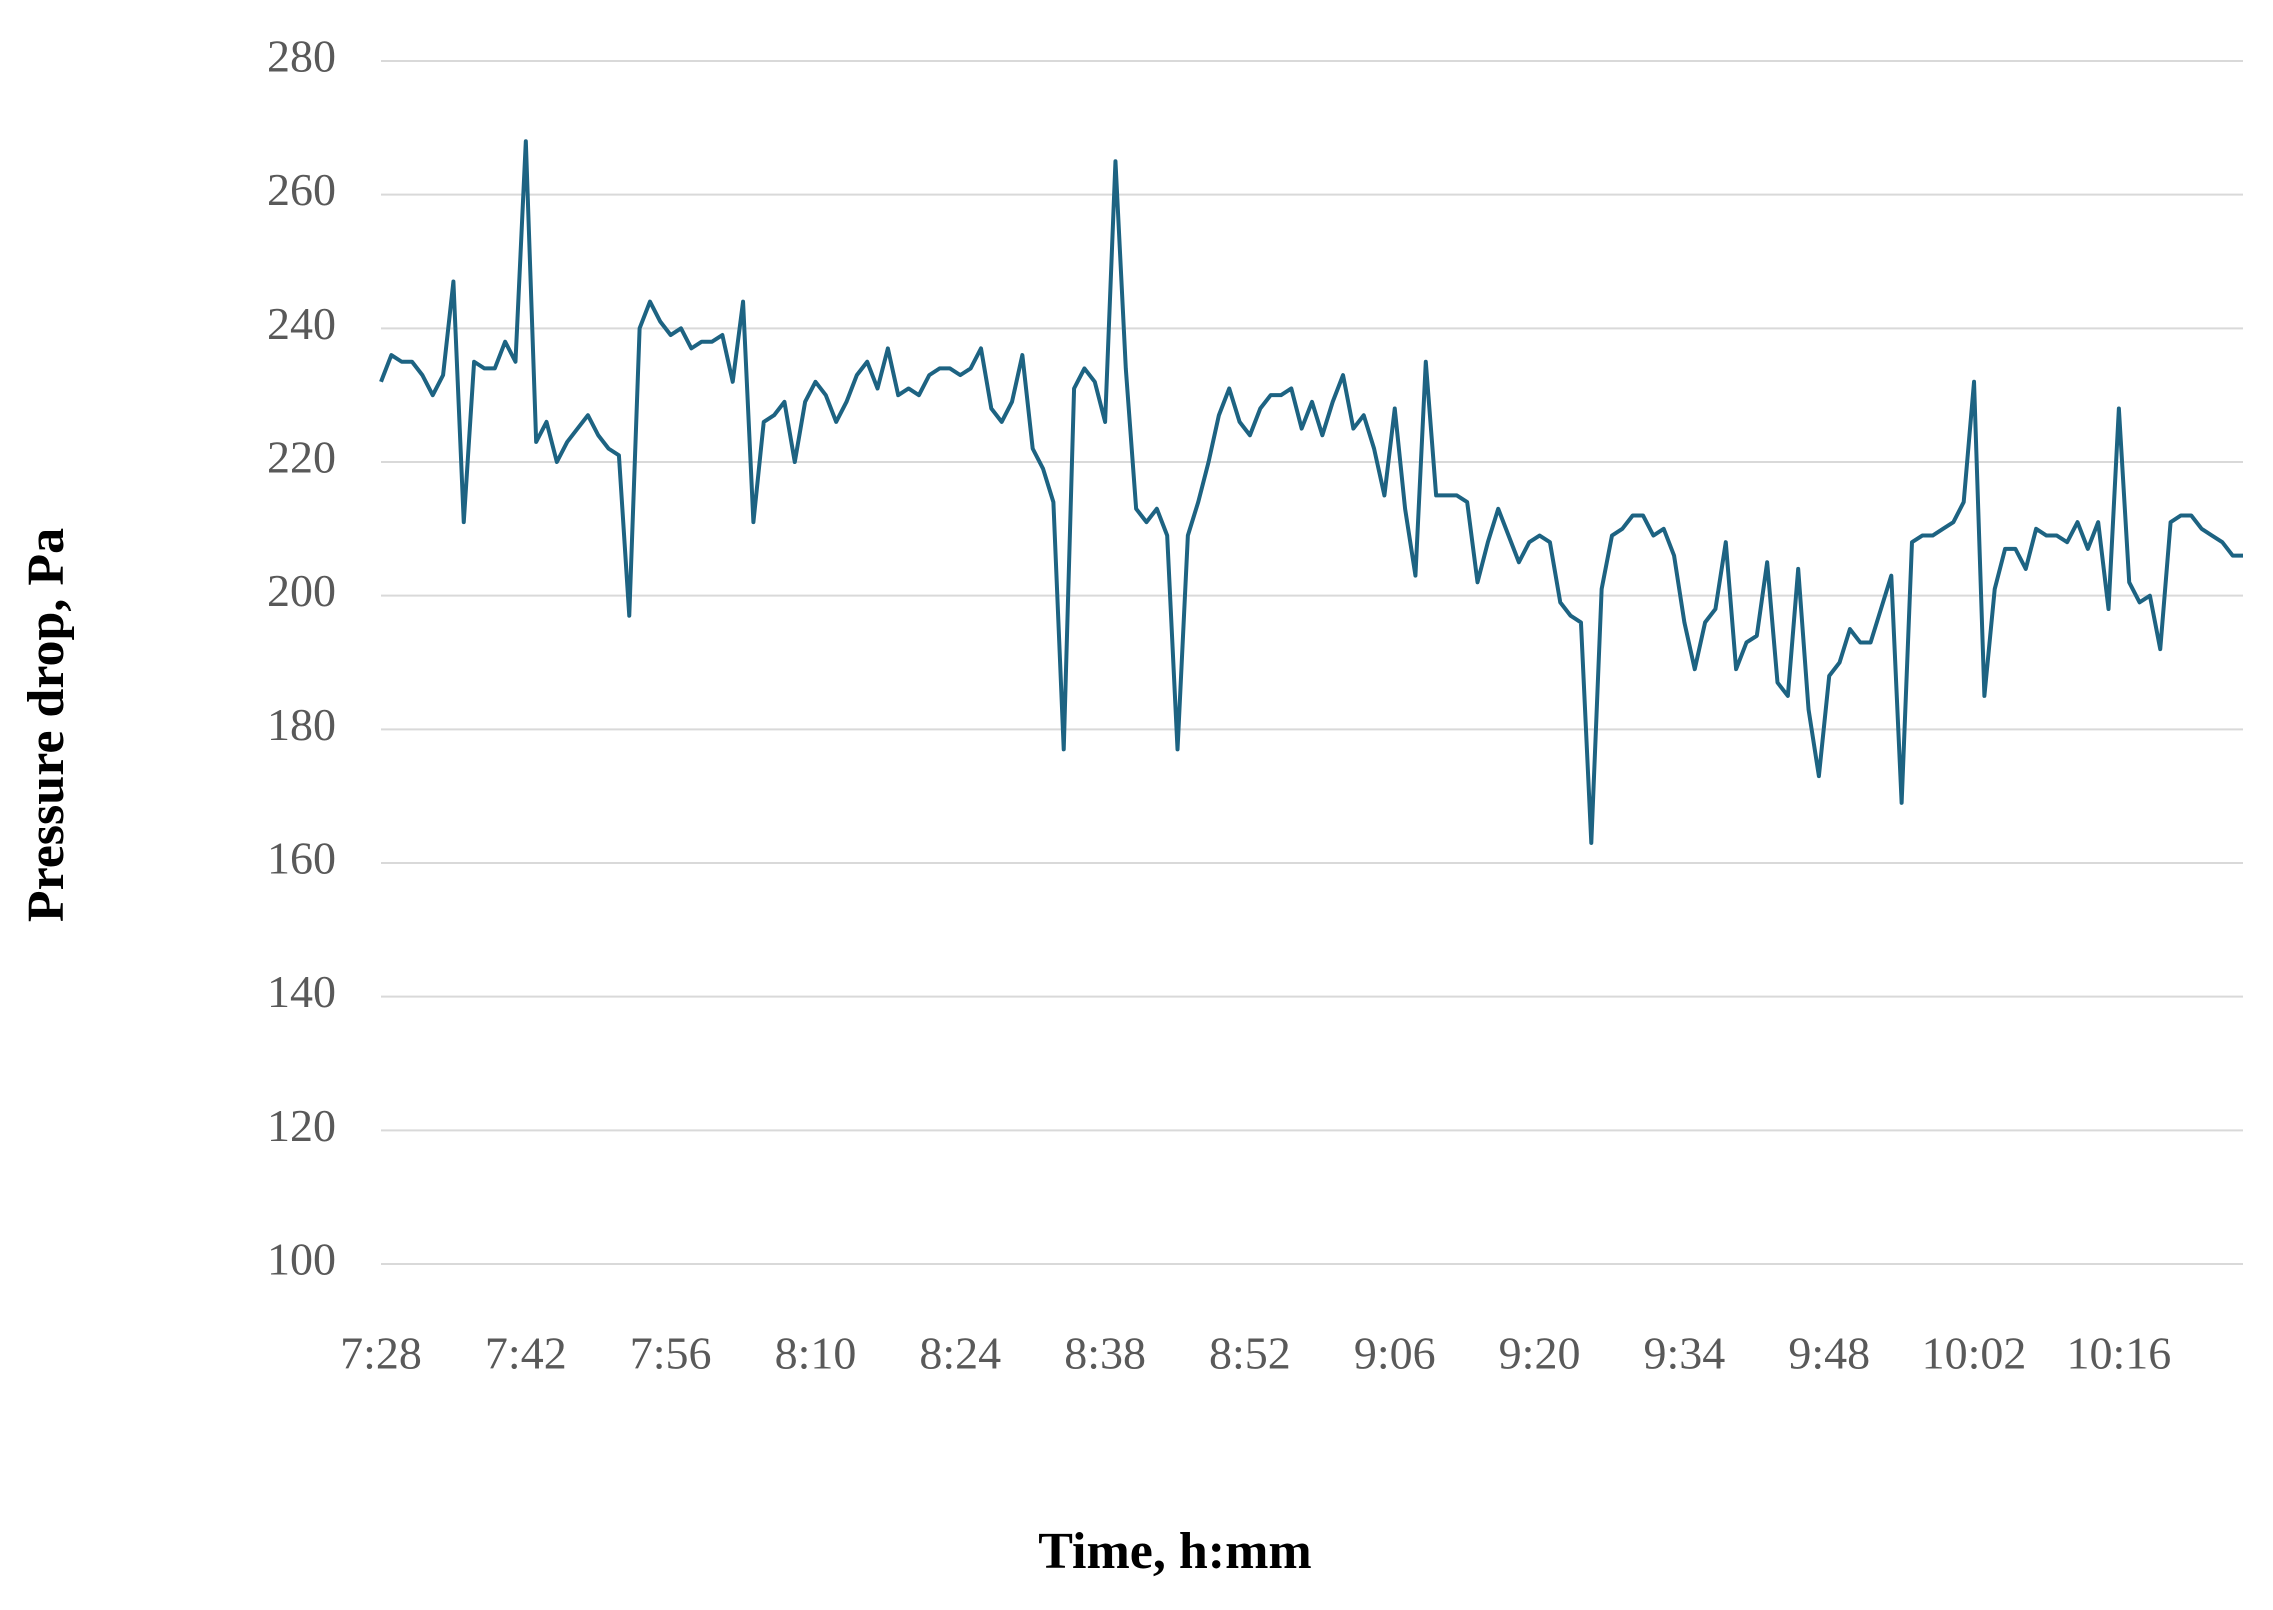  Describe the element at coordinates (2118, 1353) in the screenshot. I see `x-tick-label: 10:16` at that location.